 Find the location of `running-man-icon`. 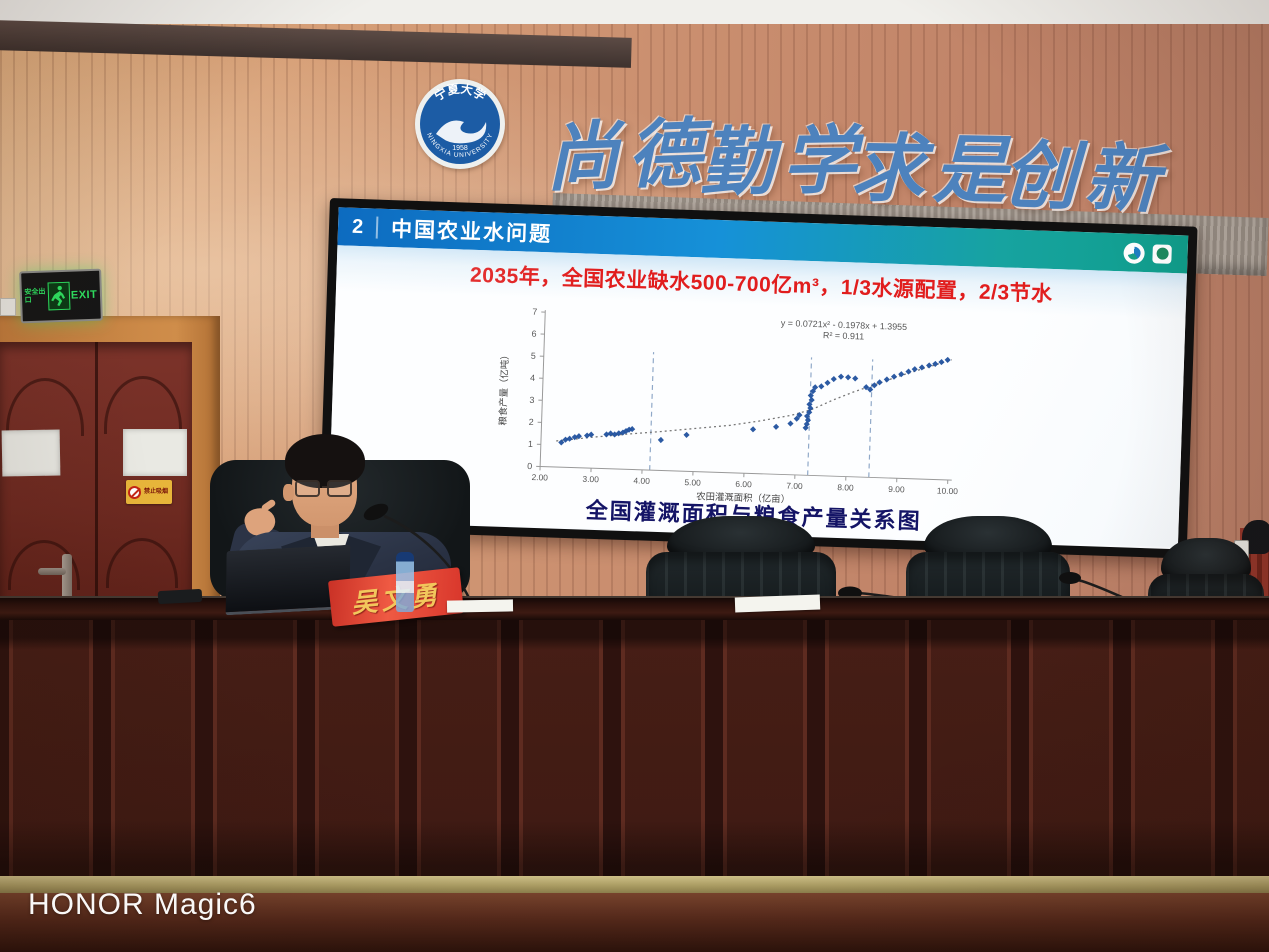

running-man-icon is located at coordinates (59, 296).